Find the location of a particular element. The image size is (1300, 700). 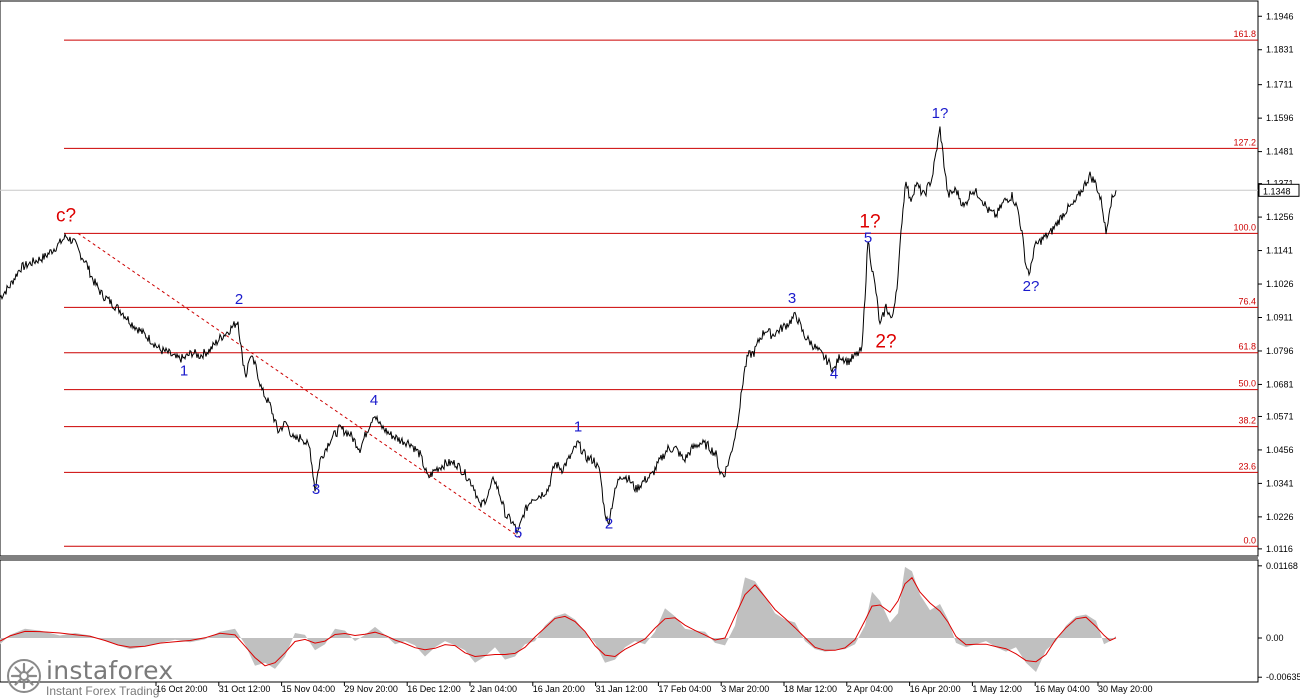

y-tick-label: 1.0681 is located at coordinates (1280, 384).